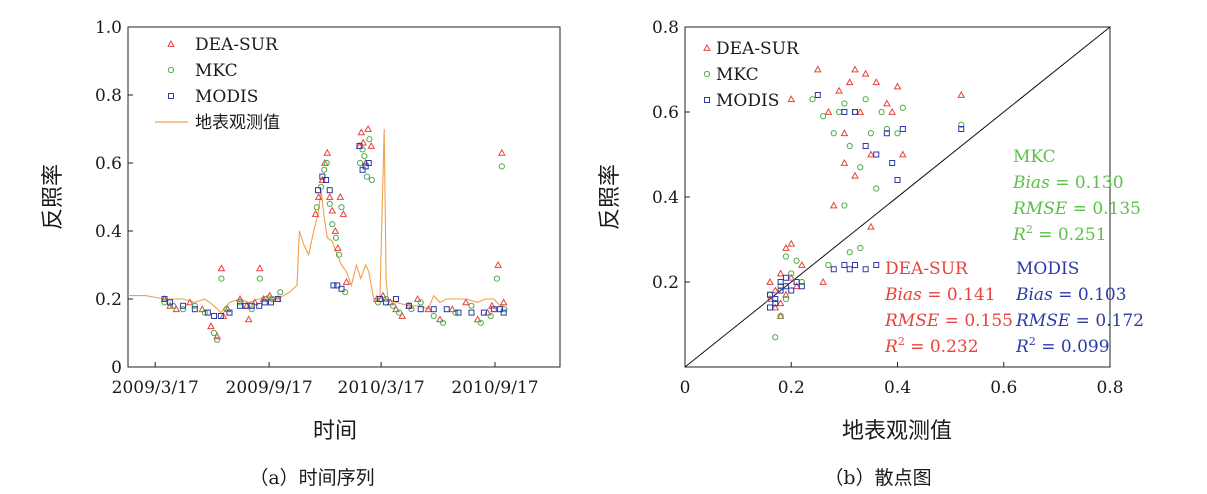 The image size is (1207, 494). What do you see at coordinates (1076, 196) in the screenshot?
I see `stats-mkc: MKC Bias = 0.130 RMSE = 0.135 R2 = 0.251` at bounding box center [1076, 196].